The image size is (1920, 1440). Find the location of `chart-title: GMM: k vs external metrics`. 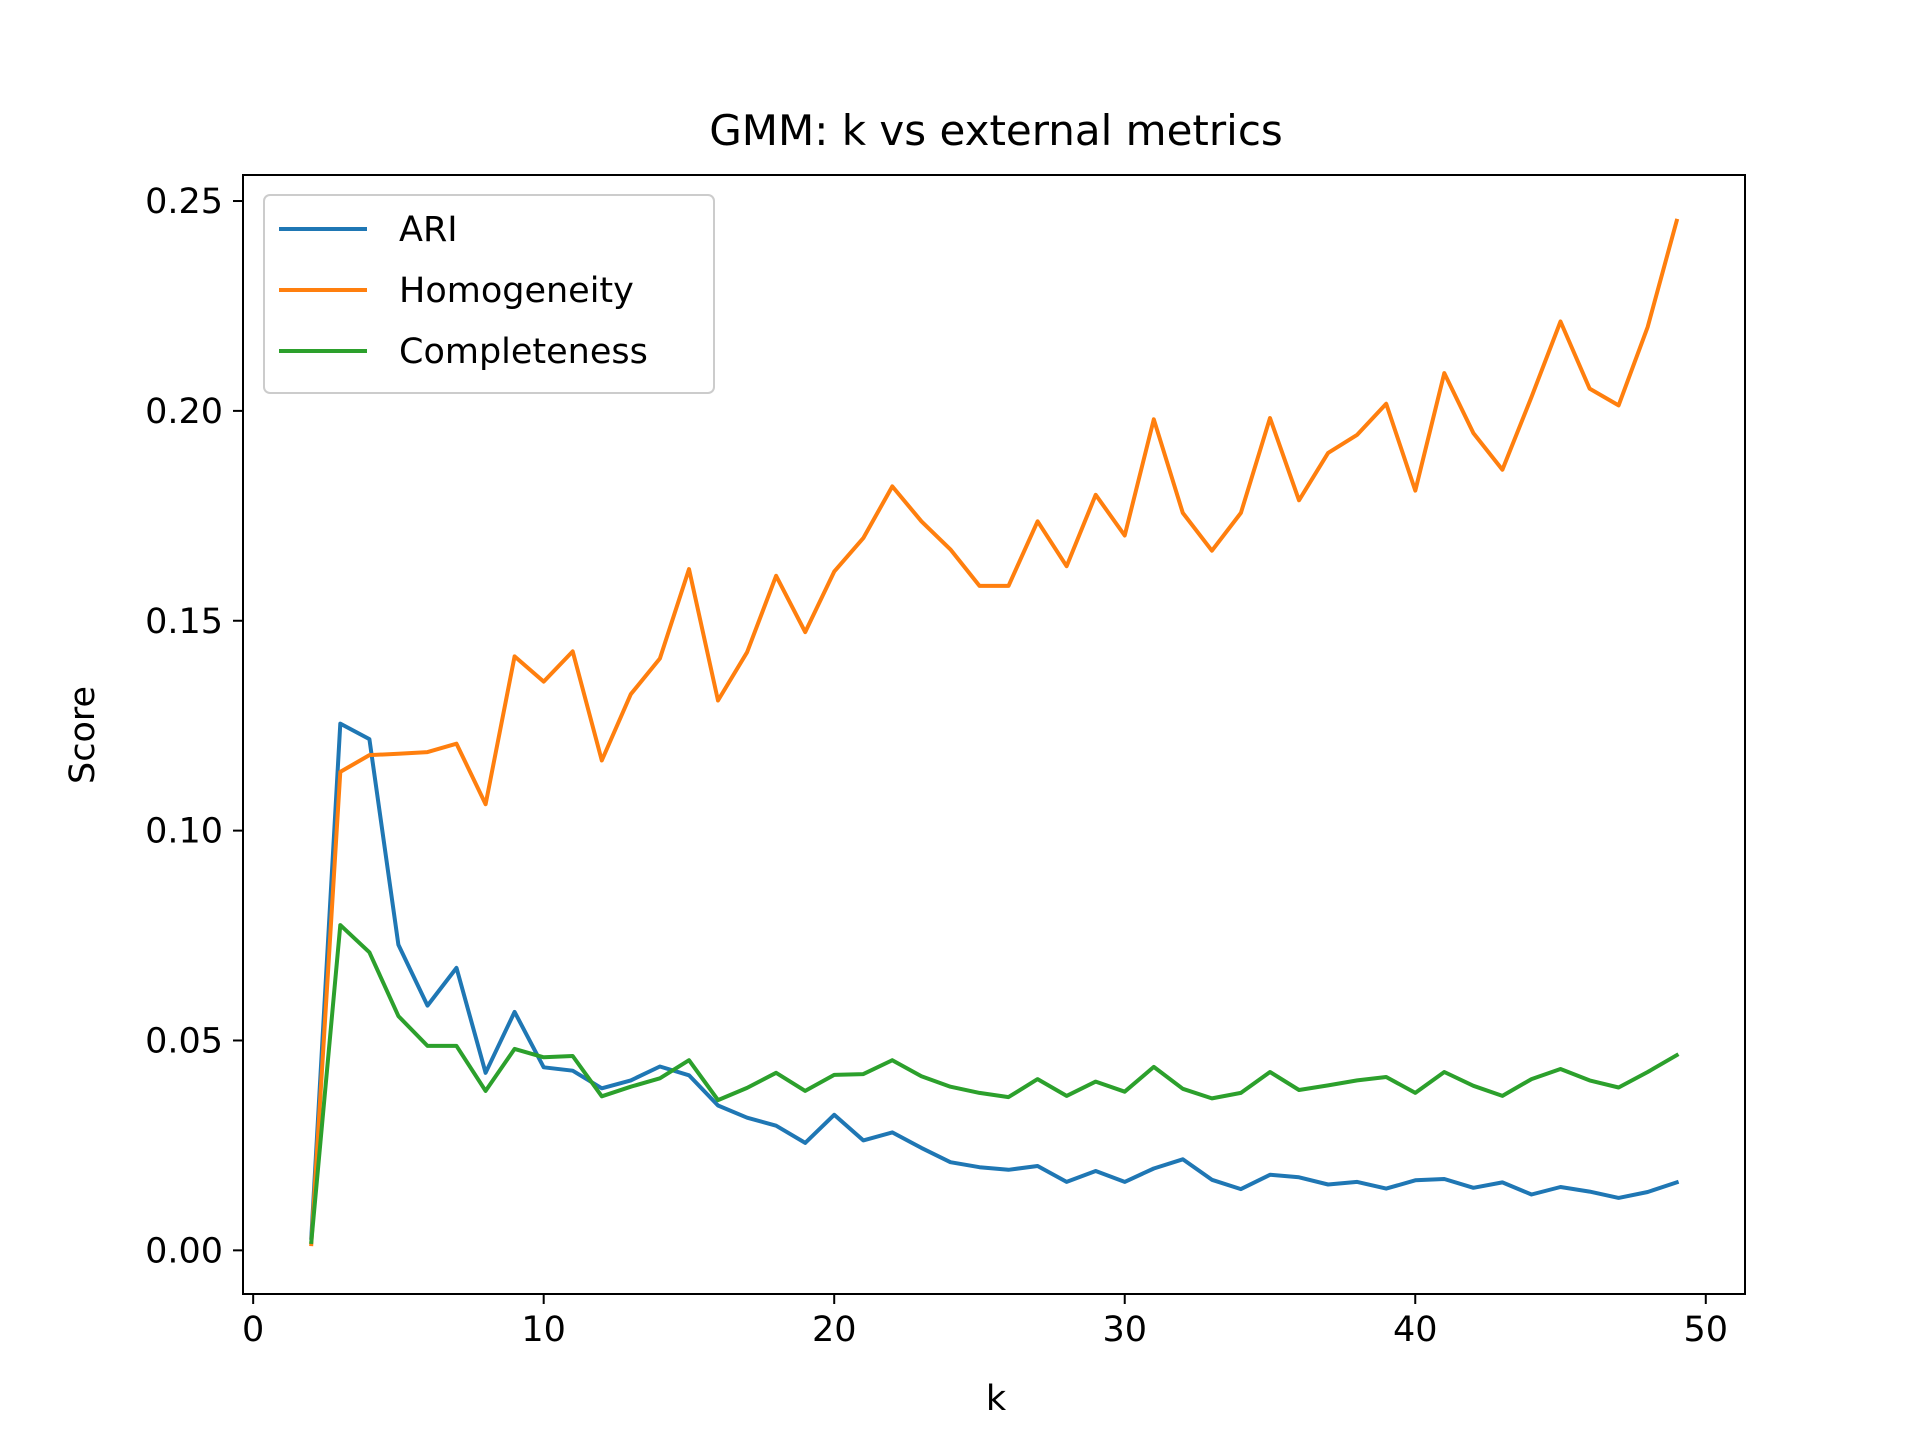

chart-title: GMM: k vs external metrics is located at coordinates (996, 130).